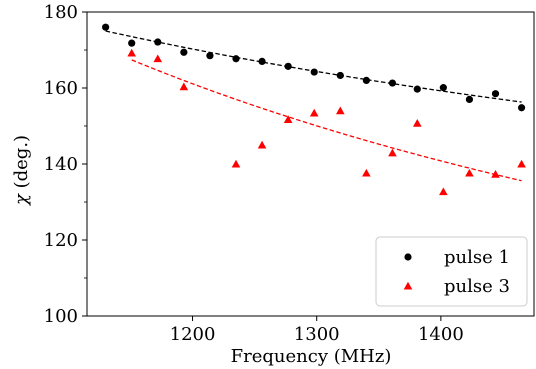  I want to click on x-tick-label: 1300, so click(317, 334).